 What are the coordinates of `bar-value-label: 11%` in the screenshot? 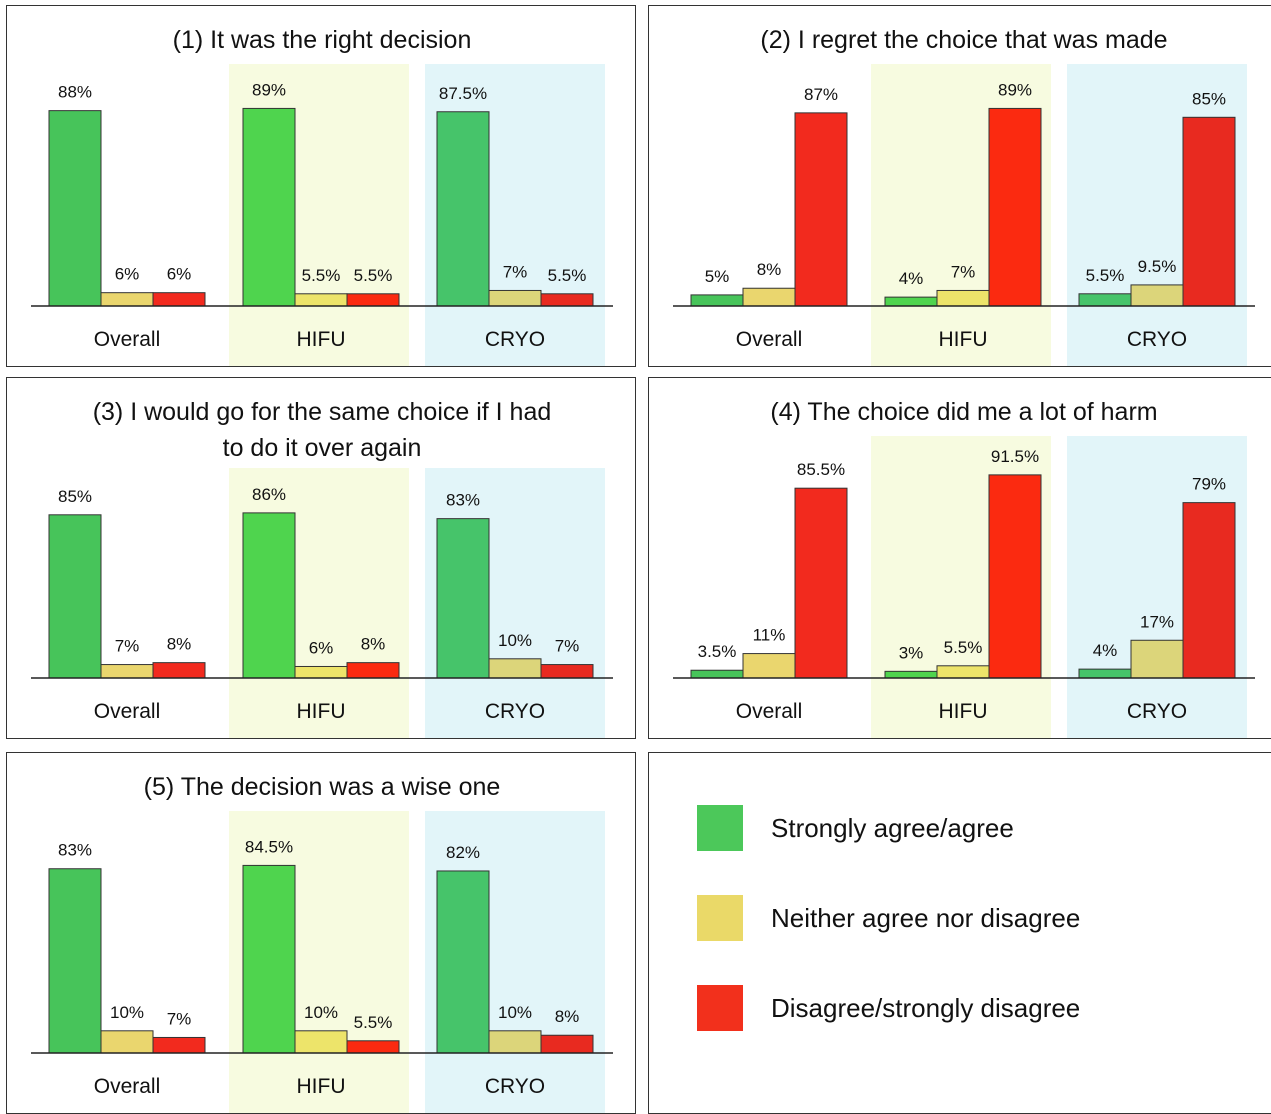 It's located at (769, 635).